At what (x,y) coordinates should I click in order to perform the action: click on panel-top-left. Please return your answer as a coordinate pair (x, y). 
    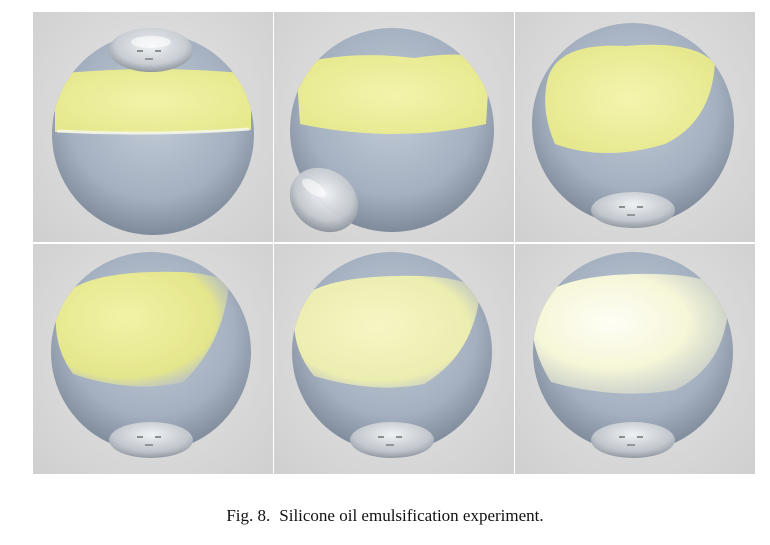
    Looking at the image, I should click on (153, 127).